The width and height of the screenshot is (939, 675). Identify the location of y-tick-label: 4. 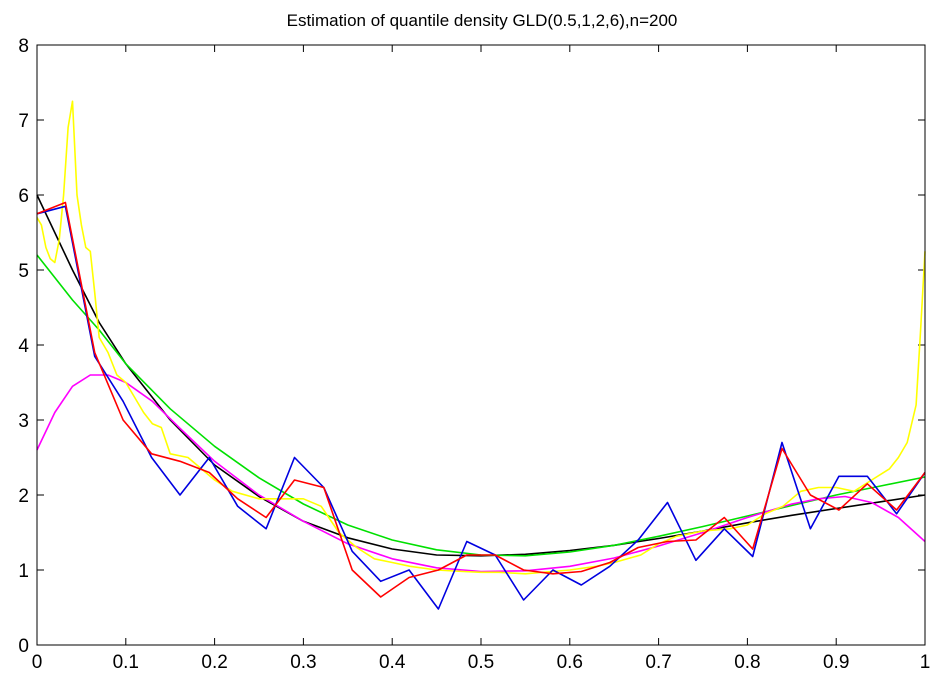
(23, 346).